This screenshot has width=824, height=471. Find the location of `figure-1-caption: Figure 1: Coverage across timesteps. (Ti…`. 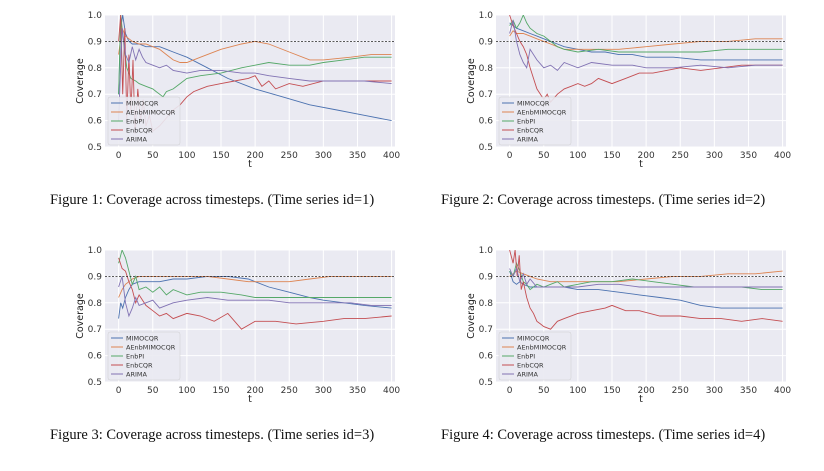

figure-1-caption: Figure 1: Coverage across timesteps. (Ti… is located at coordinates (212, 200).